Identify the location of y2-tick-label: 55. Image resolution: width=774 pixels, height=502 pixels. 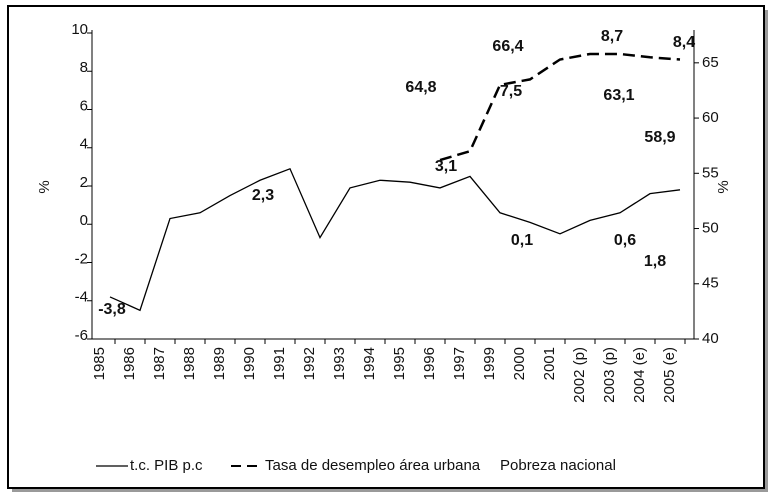
(710, 172).